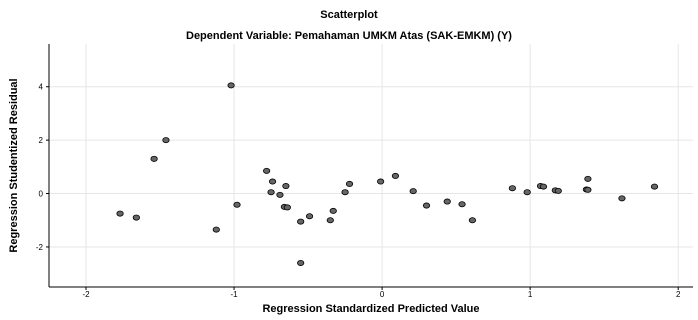 The width and height of the screenshot is (698, 320). What do you see at coordinates (40, 247) in the screenshot?
I see `y-tick-label: -2` at bounding box center [40, 247].